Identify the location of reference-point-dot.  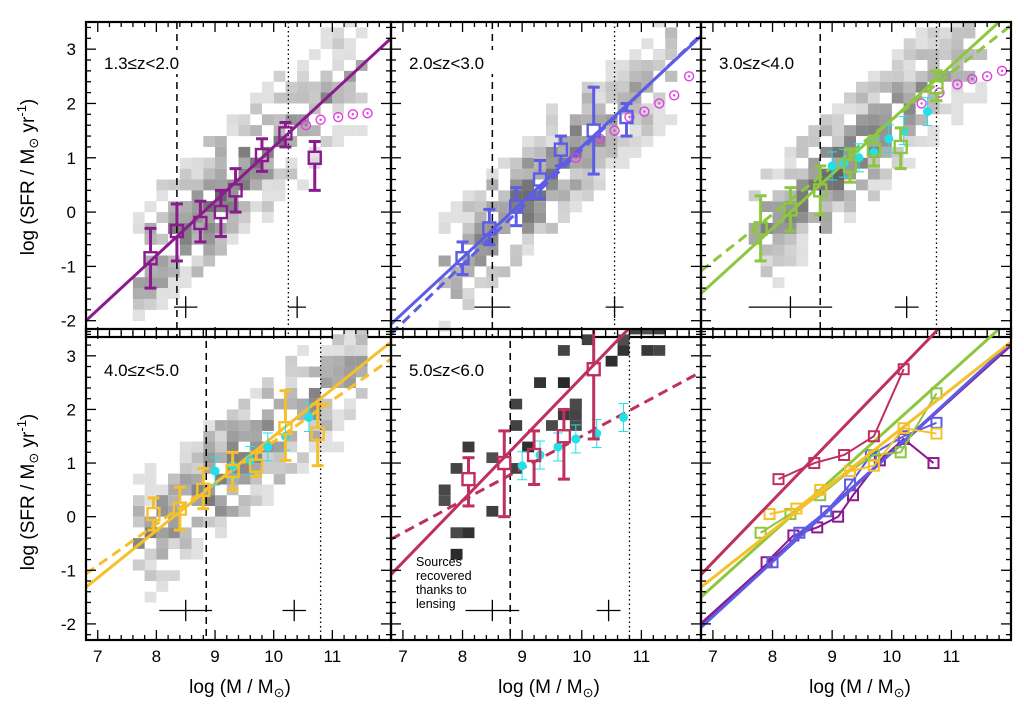
(338, 117).